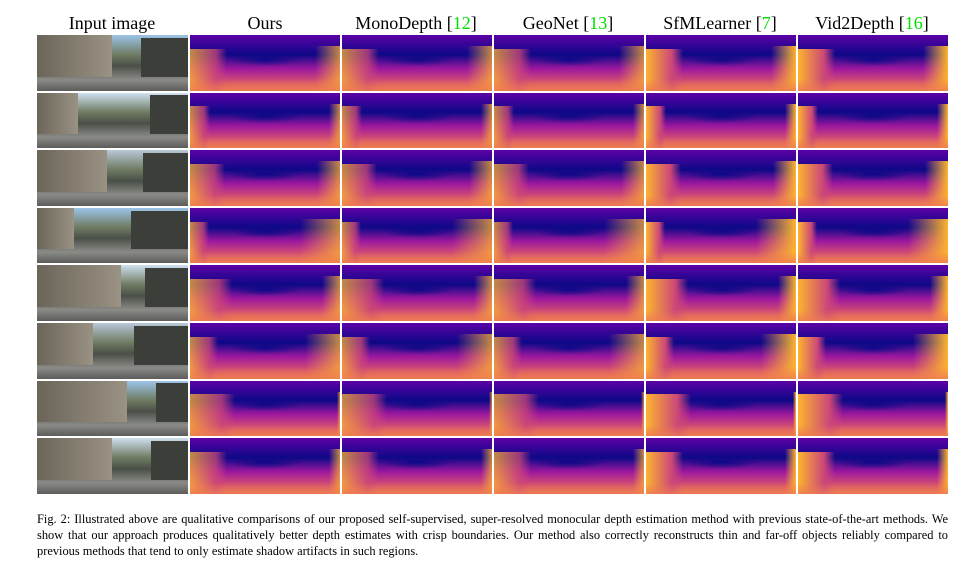  Describe the element at coordinates (598, 23) in the screenshot. I see `citation-link: 13` at that location.